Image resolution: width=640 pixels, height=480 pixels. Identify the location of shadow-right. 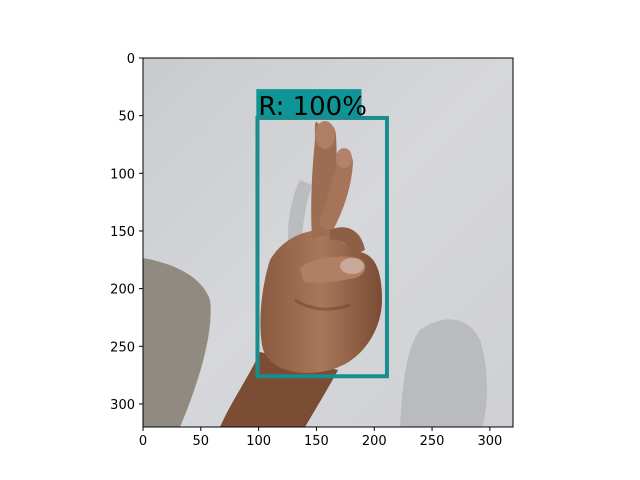
(443, 373).